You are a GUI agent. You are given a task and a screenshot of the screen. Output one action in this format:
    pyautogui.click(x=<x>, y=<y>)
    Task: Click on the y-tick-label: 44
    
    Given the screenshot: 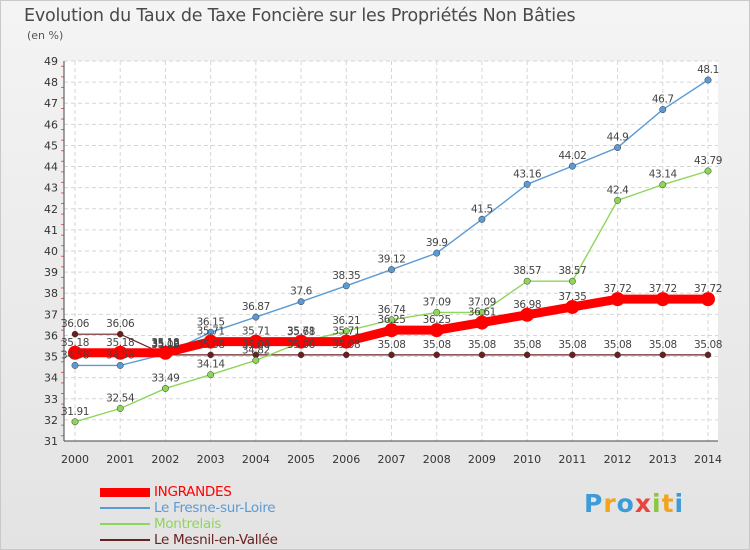 What is the action you would take?
    pyautogui.click(x=51, y=167)
    